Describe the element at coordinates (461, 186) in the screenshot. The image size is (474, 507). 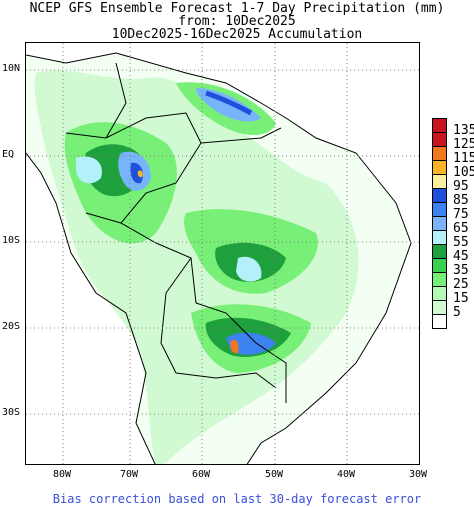
I see `legend-label-95: 95` at that location.